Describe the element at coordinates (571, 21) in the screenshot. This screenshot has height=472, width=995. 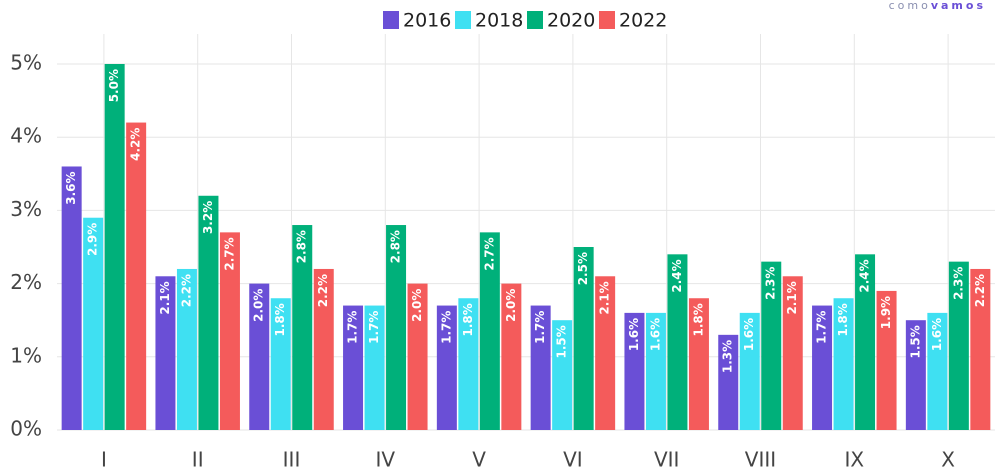
I see `legend-label: 2020` at that location.